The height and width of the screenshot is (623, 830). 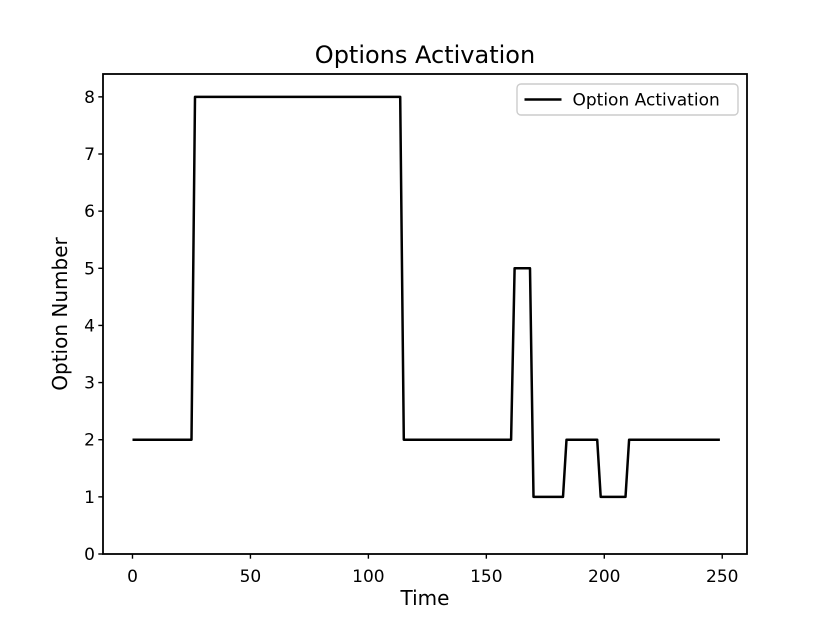 What do you see at coordinates (89, 441) in the screenshot?
I see `y-tick-label: 2` at bounding box center [89, 441].